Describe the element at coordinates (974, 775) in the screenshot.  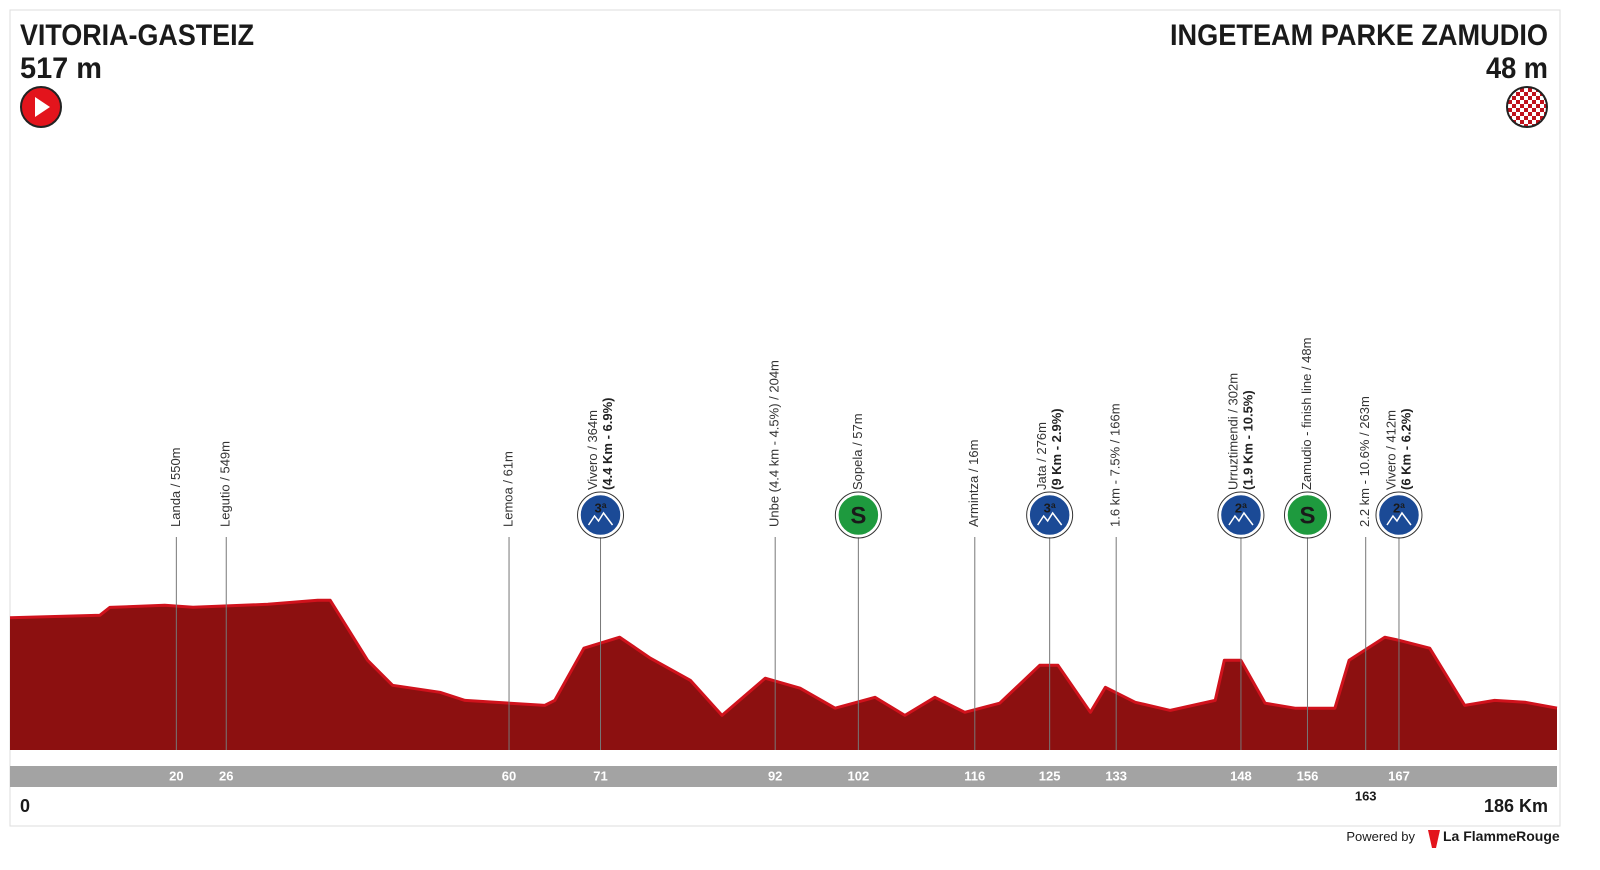
I see `km-label: 116` at that location.